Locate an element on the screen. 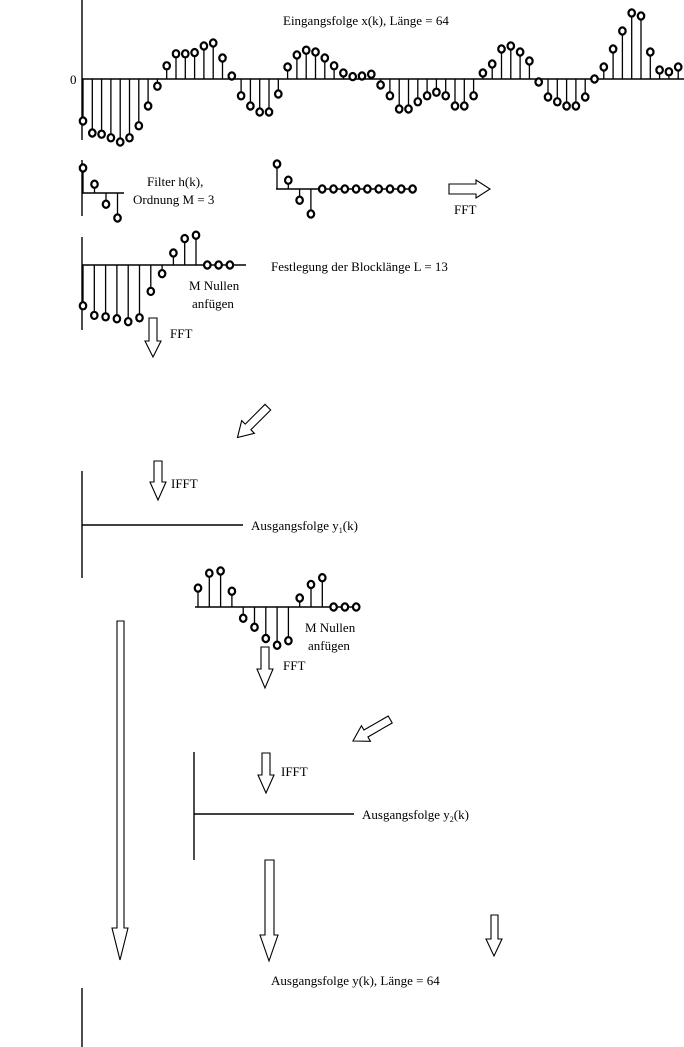 This screenshot has width=684, height=1047. filter-stems is located at coordinates (100, 193).